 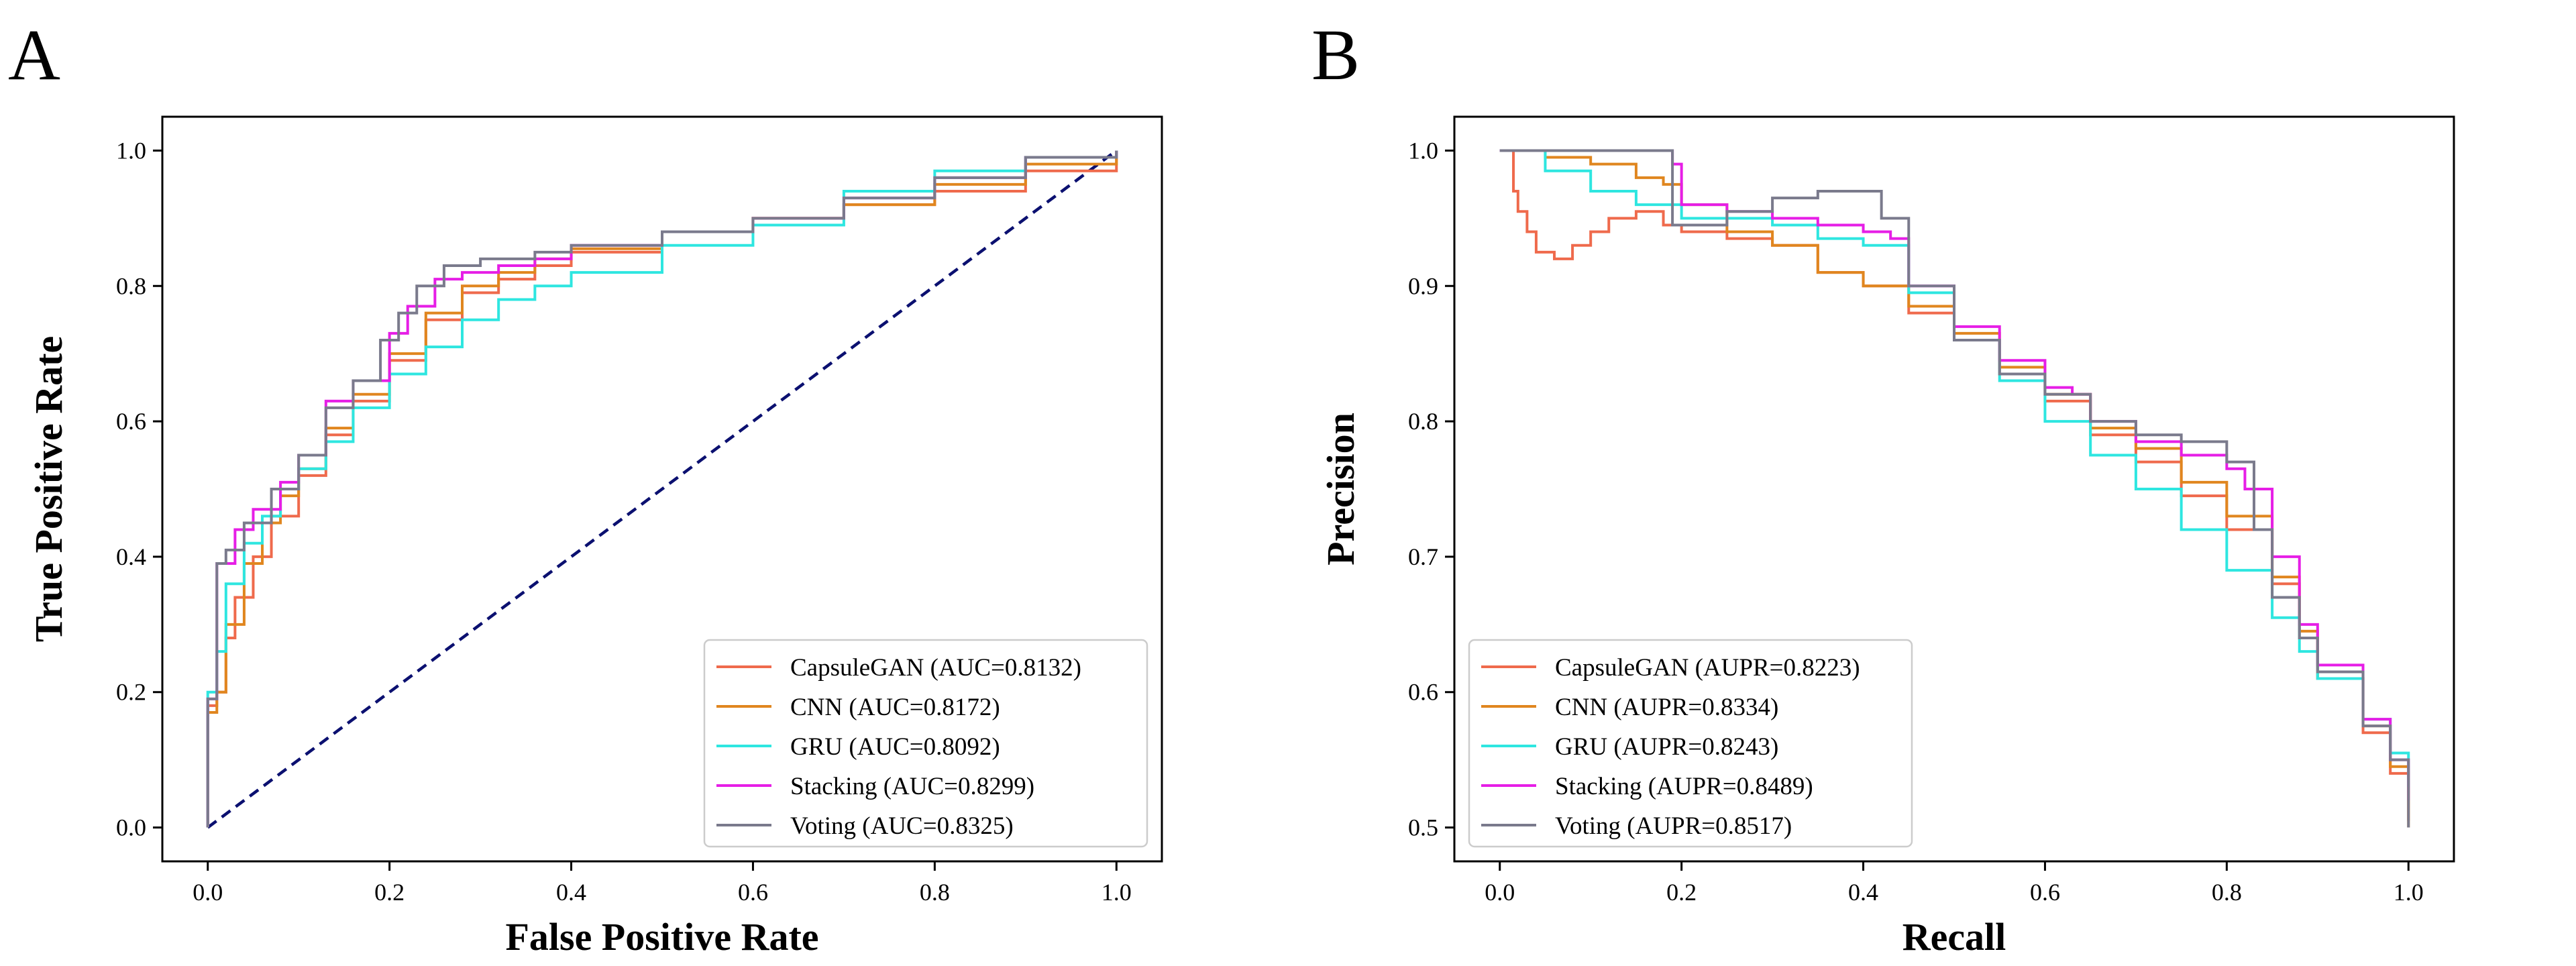 I want to click on panel-letter-b: B, so click(x=1335, y=55).